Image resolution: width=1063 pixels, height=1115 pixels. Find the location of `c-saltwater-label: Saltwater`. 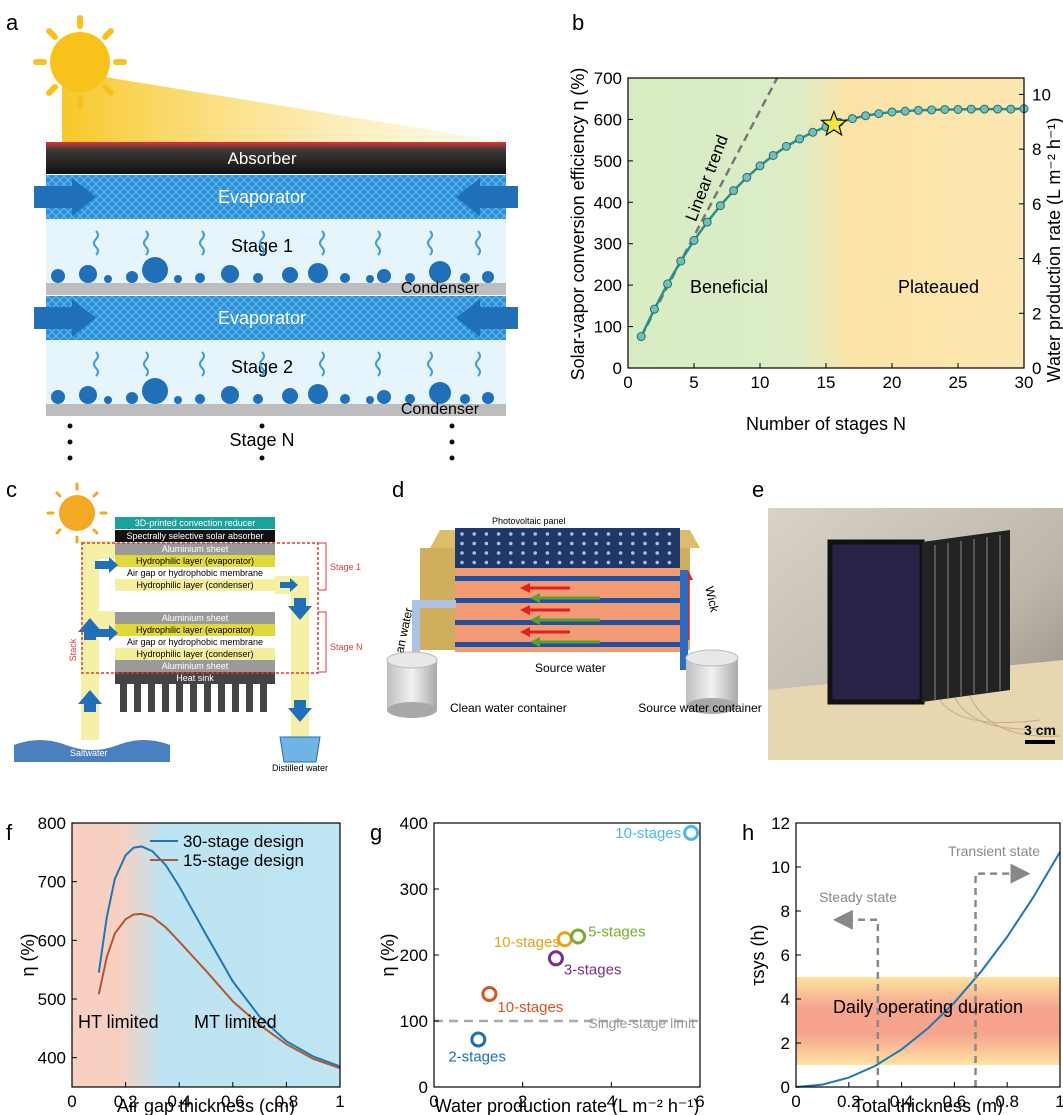

c-saltwater-label: Saltwater is located at coordinates (89, 753).